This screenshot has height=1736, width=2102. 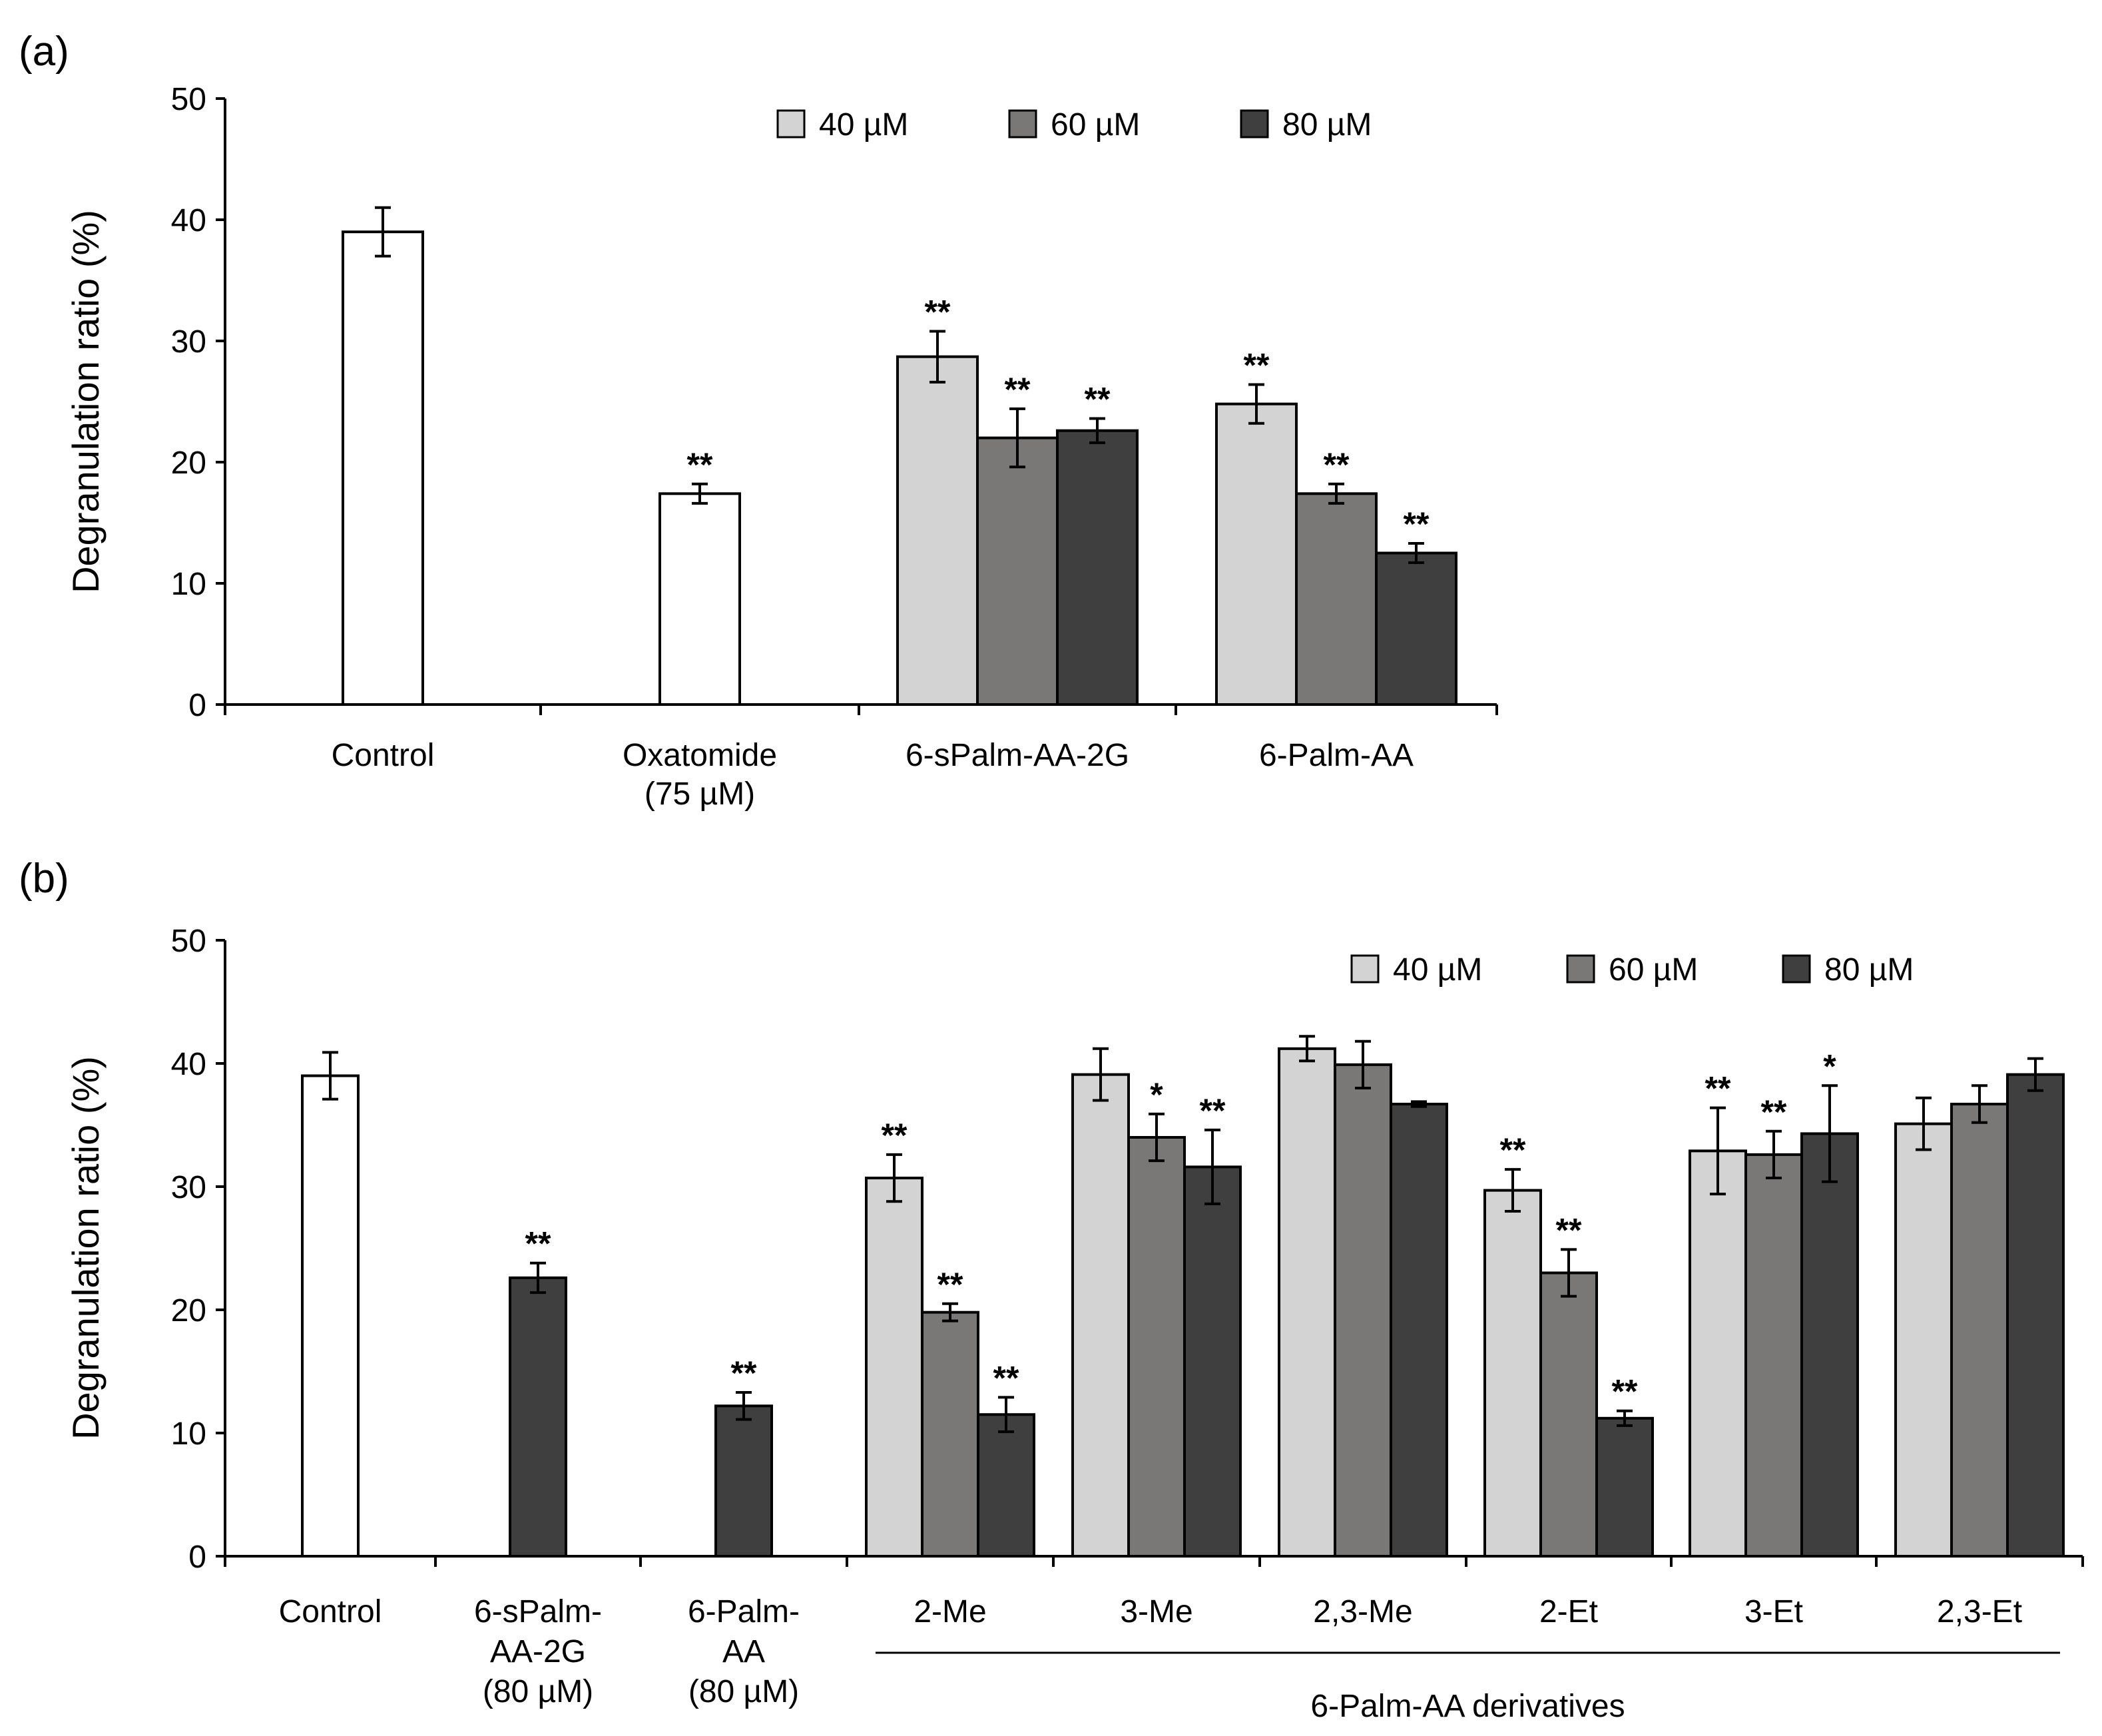 I want to click on category-label: 6-sPalm-, so click(x=538, y=1611).